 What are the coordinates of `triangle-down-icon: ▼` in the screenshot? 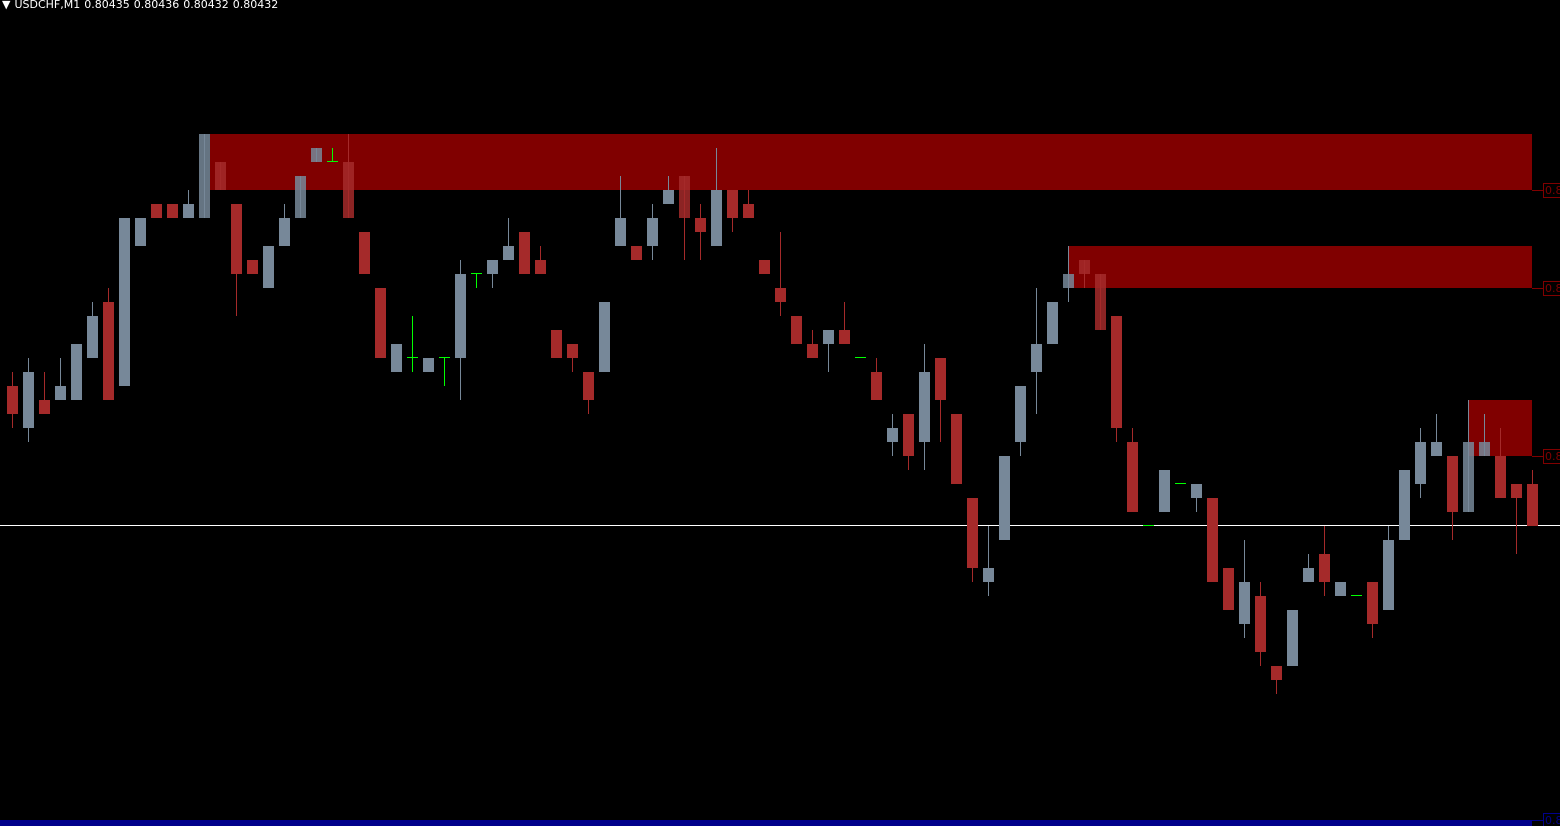 It's located at (6, 5).